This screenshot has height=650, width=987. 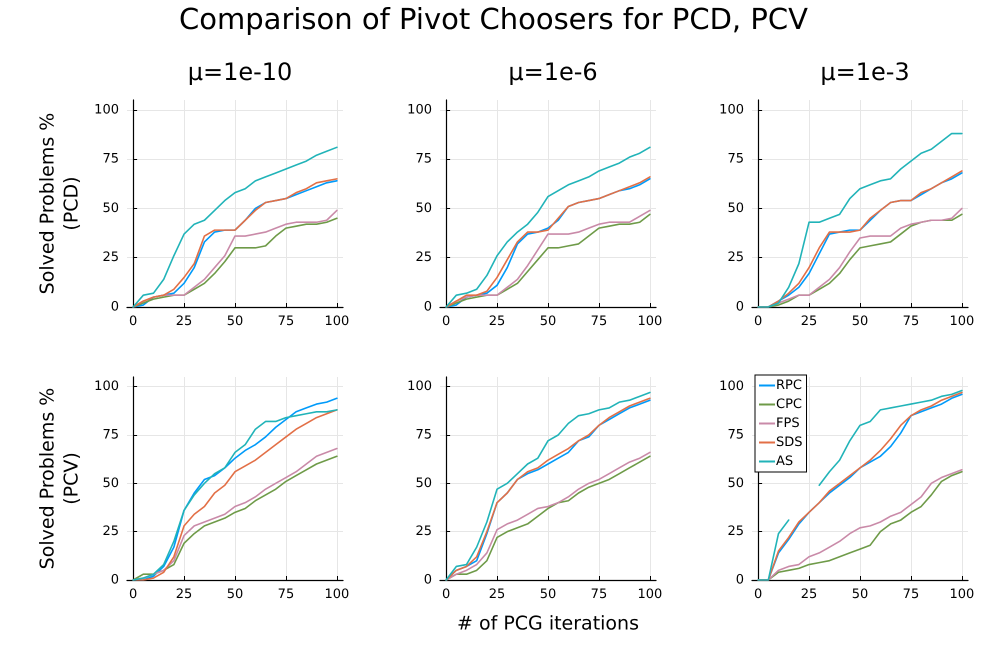 I want to click on chart-title: μ=1e-10, so click(x=240, y=72).